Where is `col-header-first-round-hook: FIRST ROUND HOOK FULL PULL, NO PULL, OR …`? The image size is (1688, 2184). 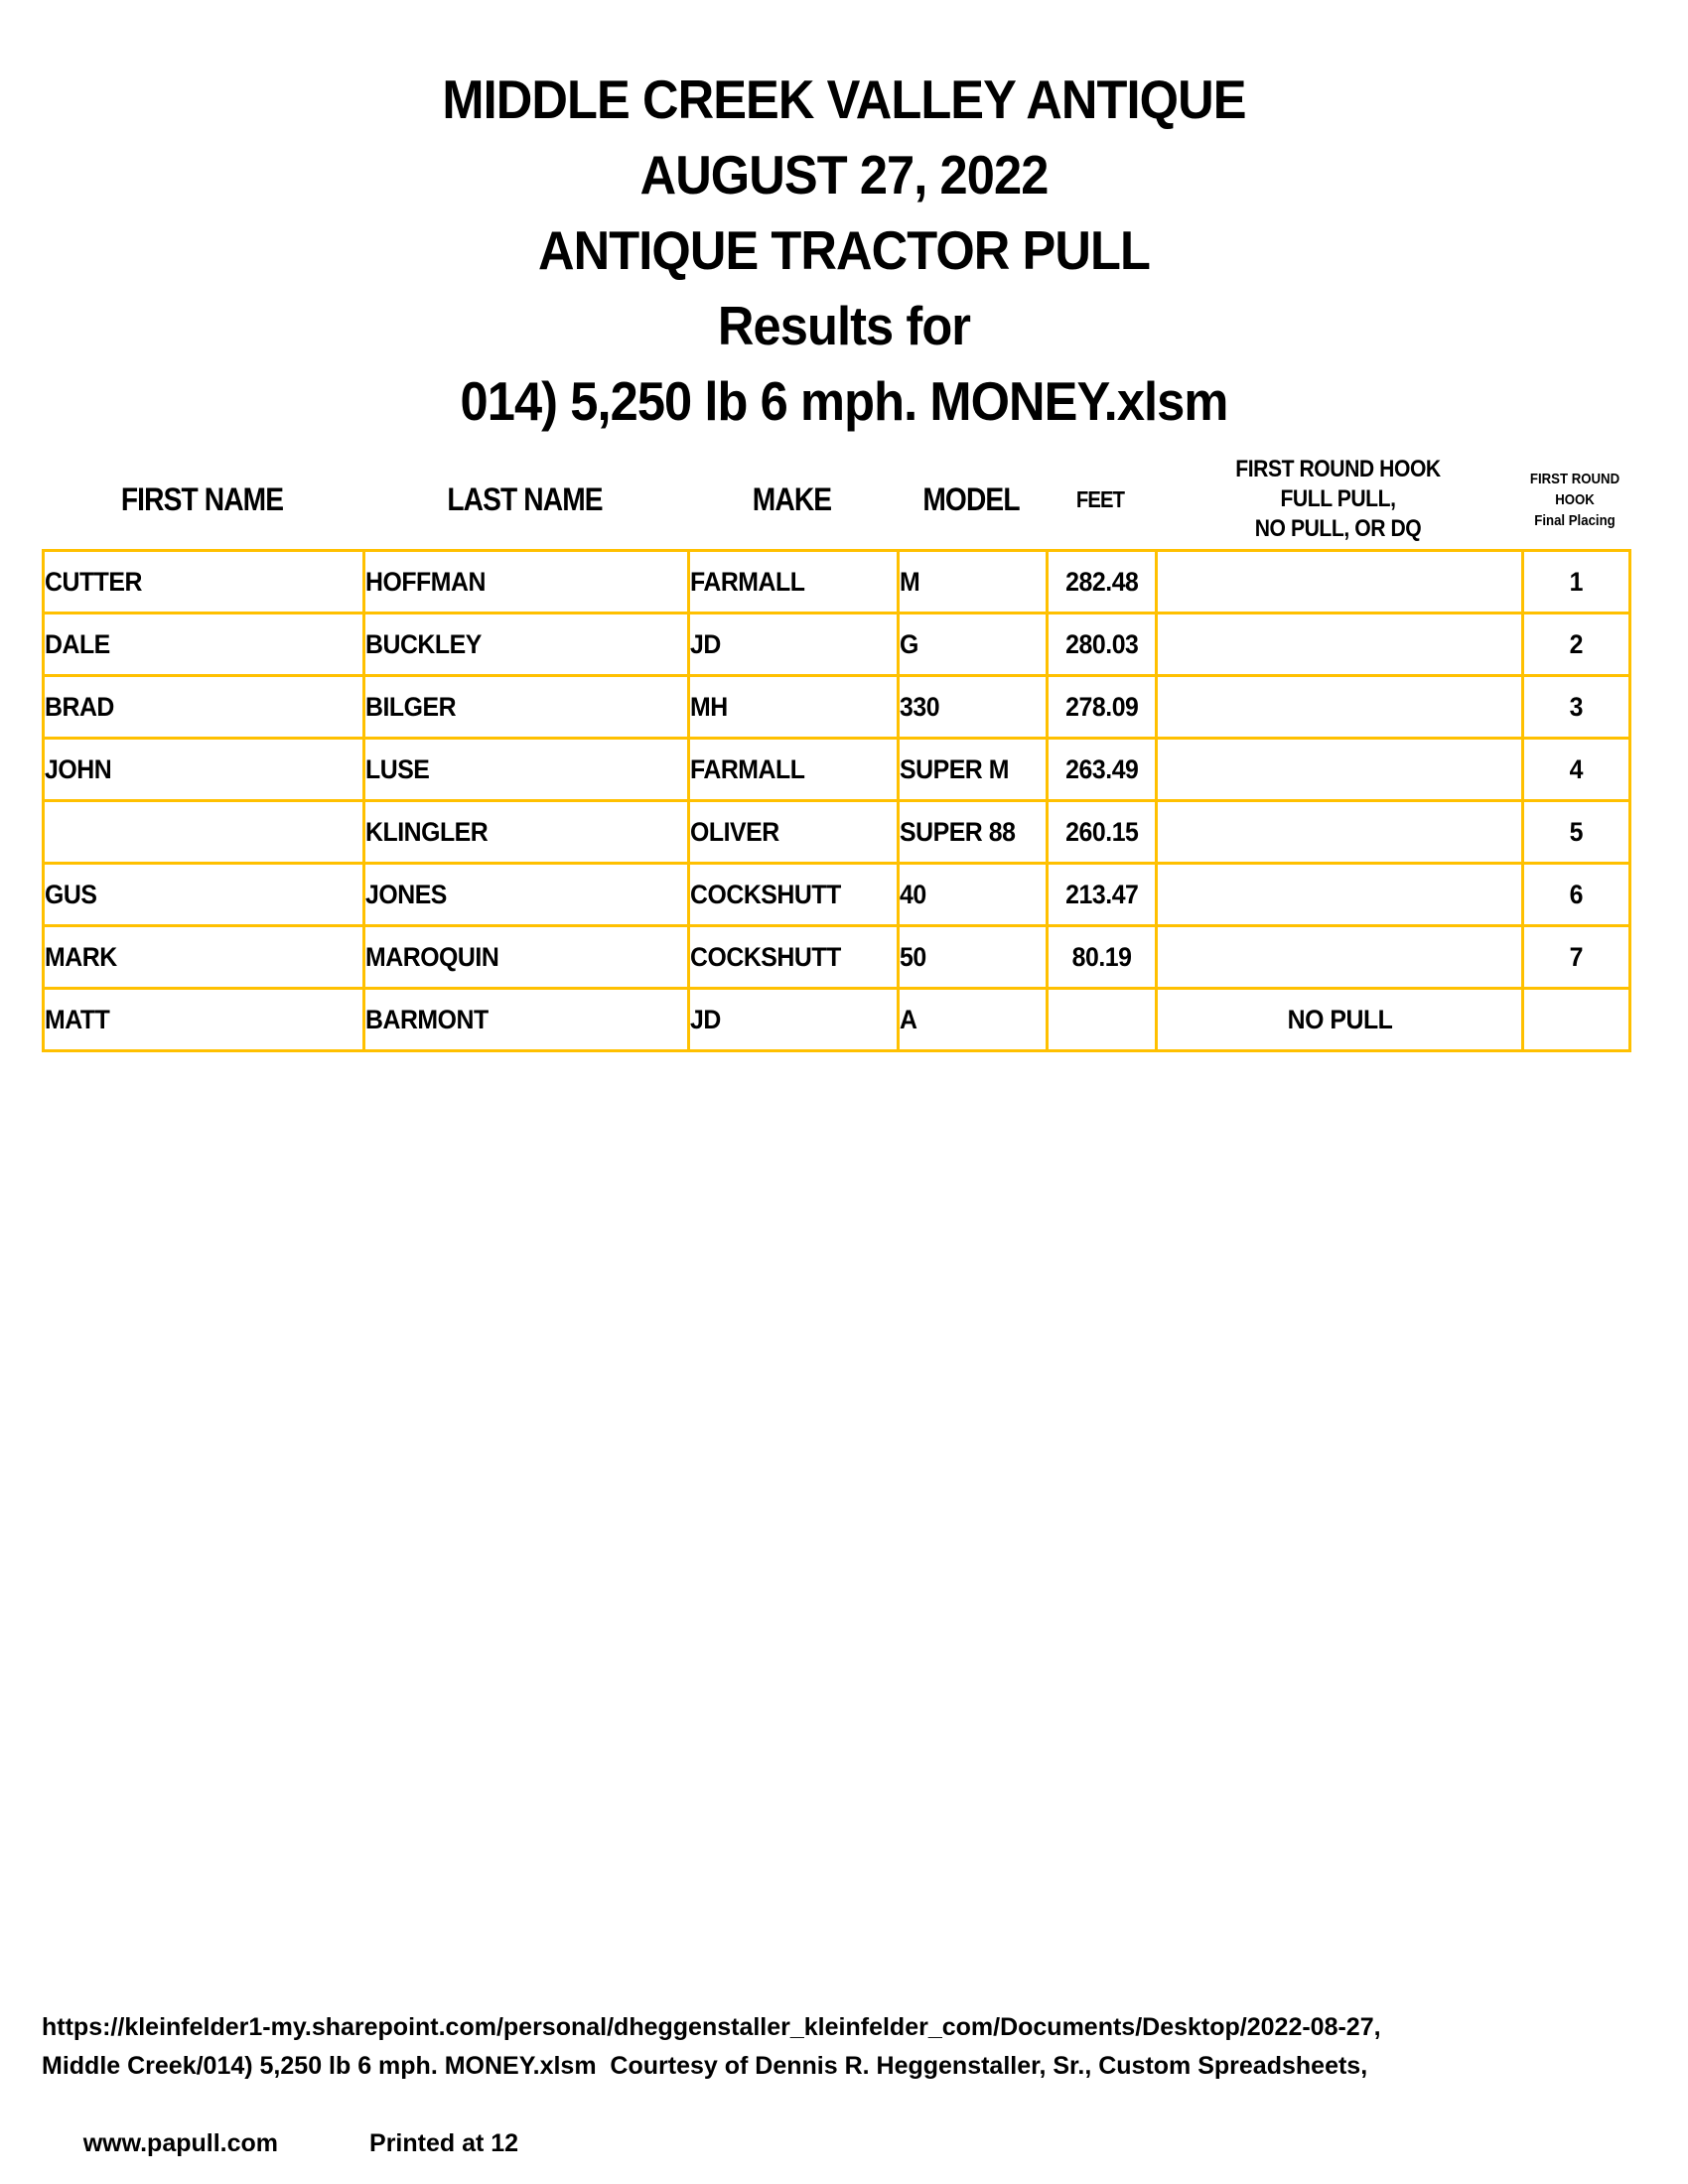 col-header-first-round-hook: FIRST ROUND HOOK FULL PULL, NO PULL, OR … is located at coordinates (1338, 499).